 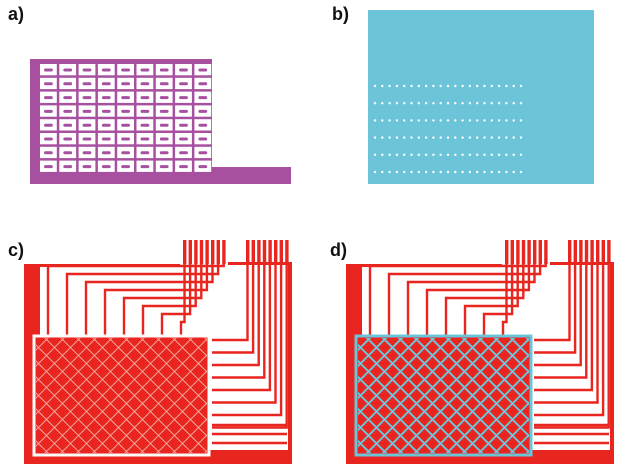 What do you see at coordinates (160, 121) in the screenshot?
I see `panel-a-grid-electrode` at bounding box center [160, 121].